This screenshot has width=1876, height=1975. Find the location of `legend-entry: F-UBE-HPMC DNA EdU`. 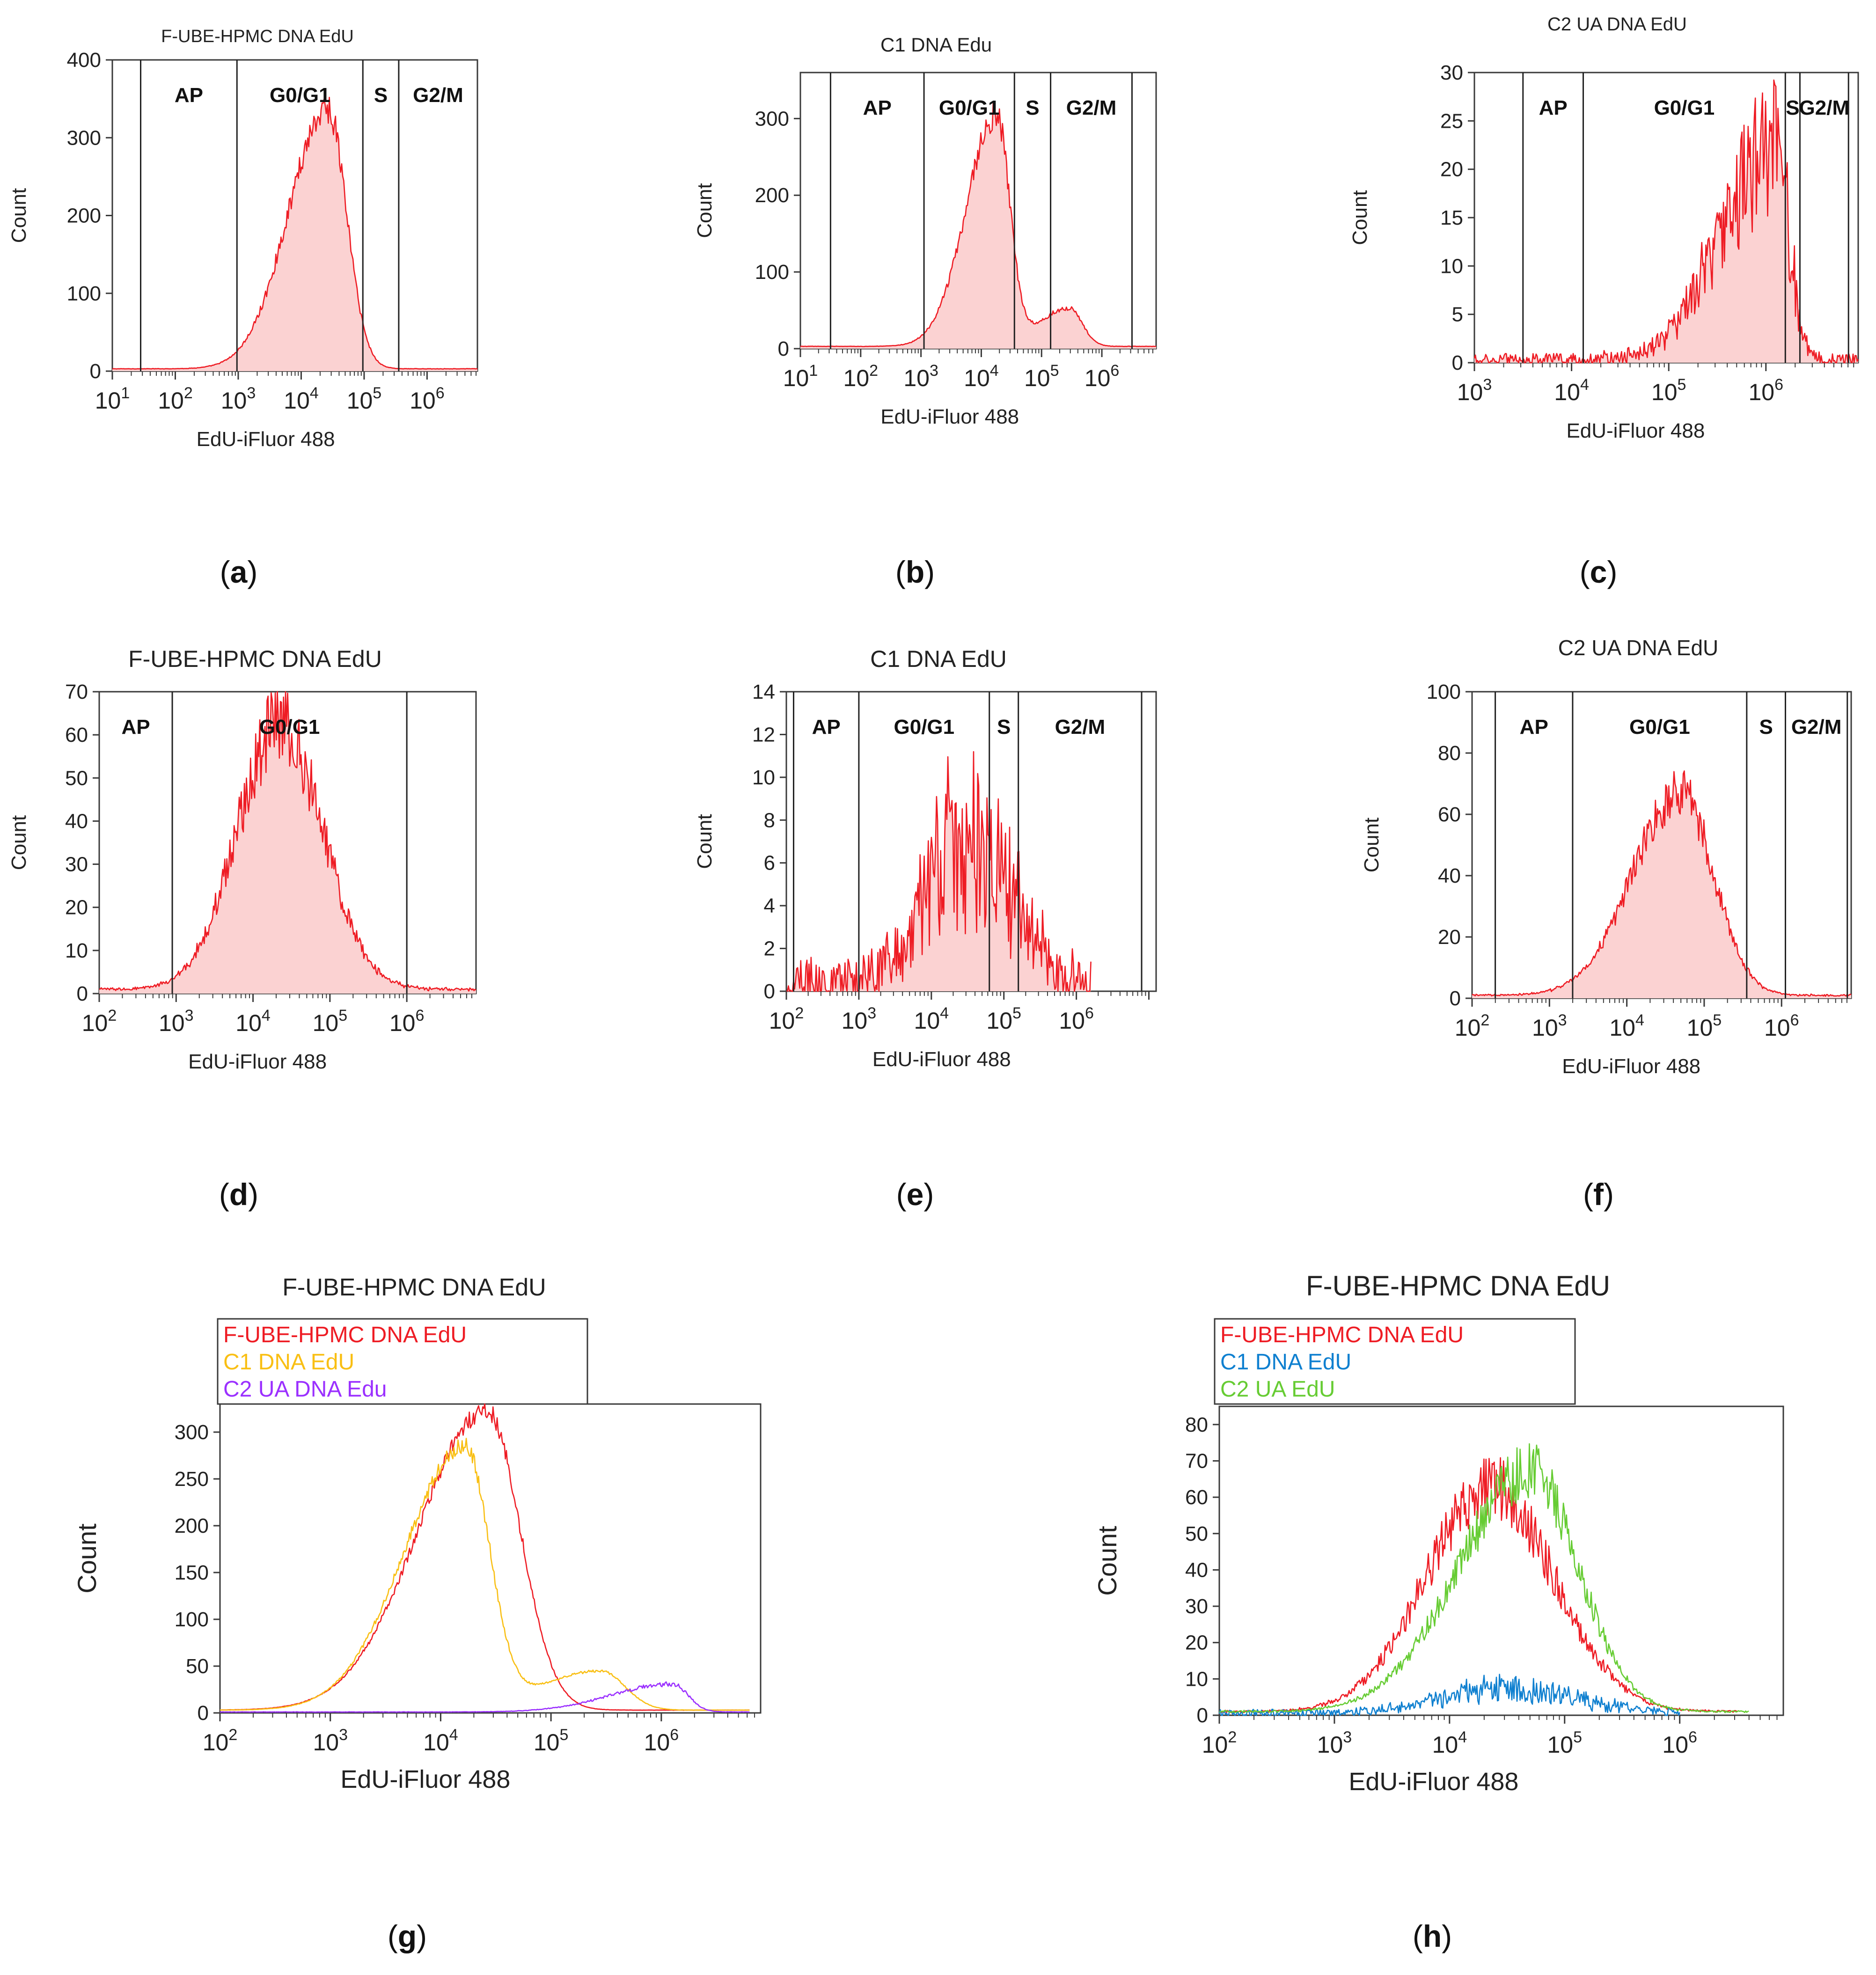

legend-entry: F-UBE-HPMC DNA EdU is located at coordinates (345, 1335).